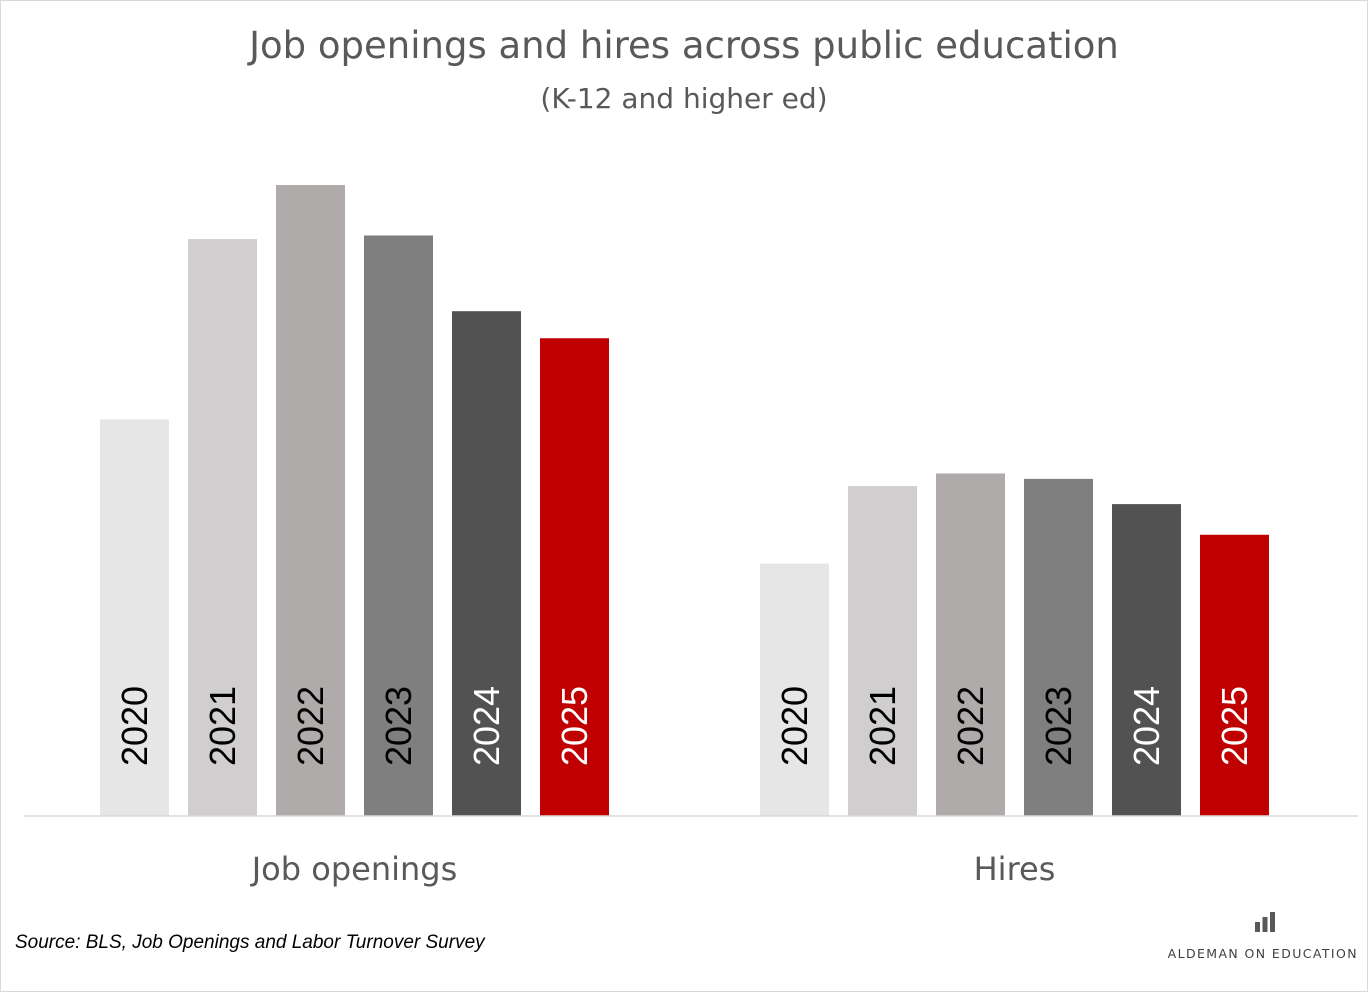  I want to click on bar-hires-2024, so click(1146, 660).